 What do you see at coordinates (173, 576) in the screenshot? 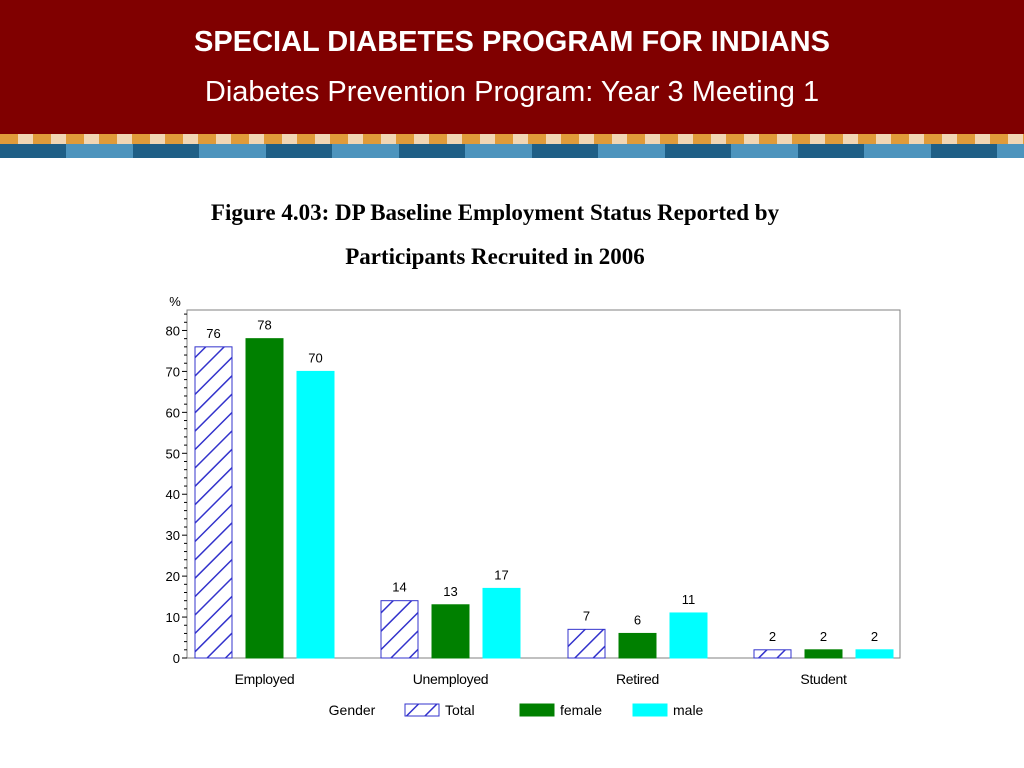
I see `y-tick-label: 20` at bounding box center [173, 576].